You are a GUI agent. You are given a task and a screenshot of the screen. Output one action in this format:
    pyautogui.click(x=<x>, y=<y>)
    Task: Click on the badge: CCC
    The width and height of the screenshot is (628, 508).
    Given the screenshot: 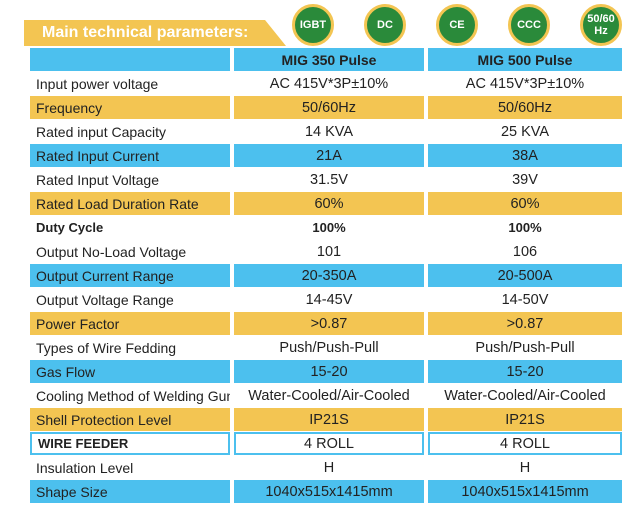 What is the action you would take?
    pyautogui.click(x=529, y=25)
    